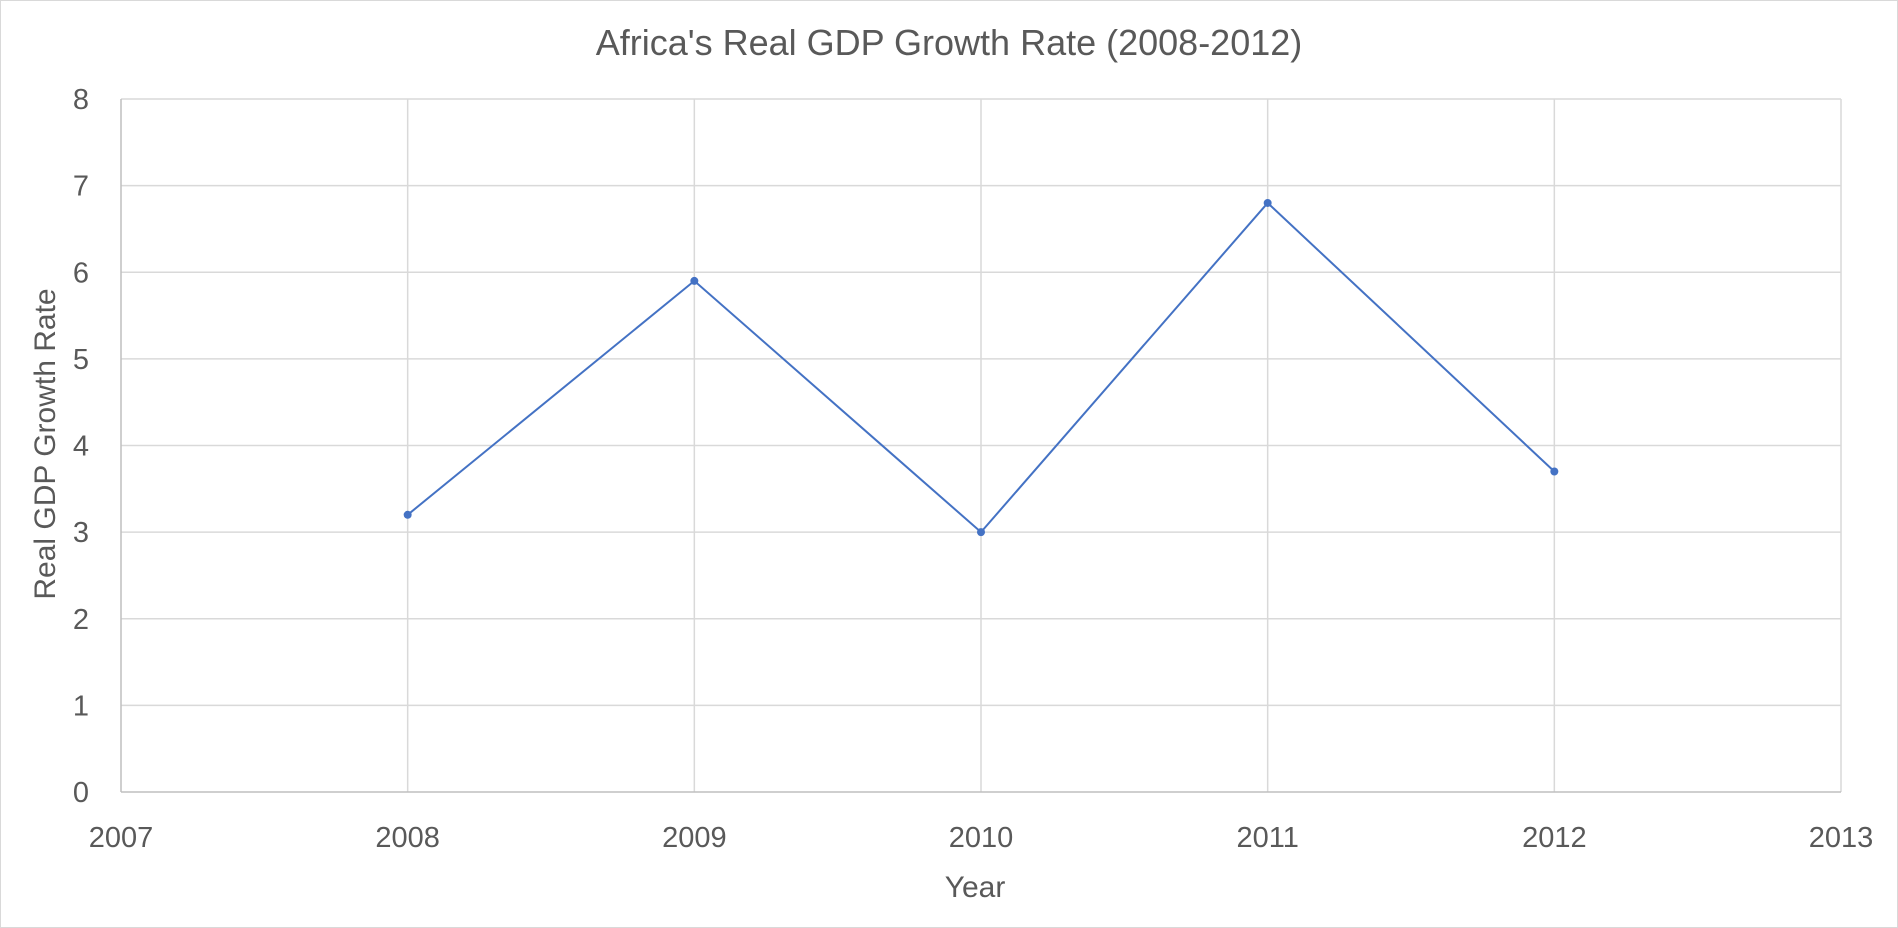  What do you see at coordinates (81, 187) in the screenshot?
I see `y-tick-label: 7` at bounding box center [81, 187].